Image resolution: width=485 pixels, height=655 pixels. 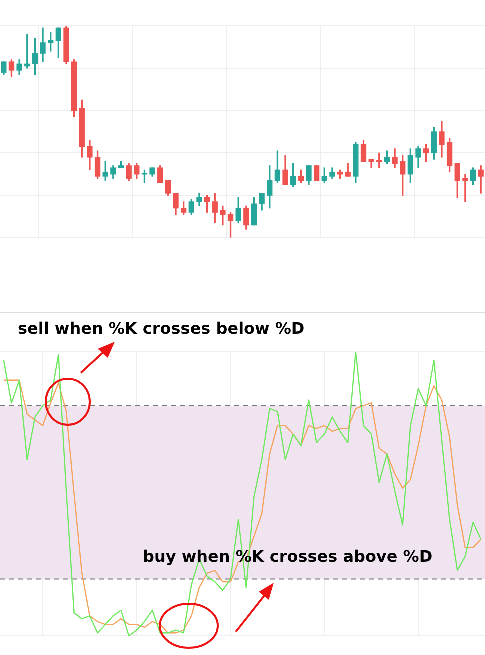 What do you see at coordinates (465, 188) in the screenshot?
I see `candlestick` at bounding box center [465, 188].